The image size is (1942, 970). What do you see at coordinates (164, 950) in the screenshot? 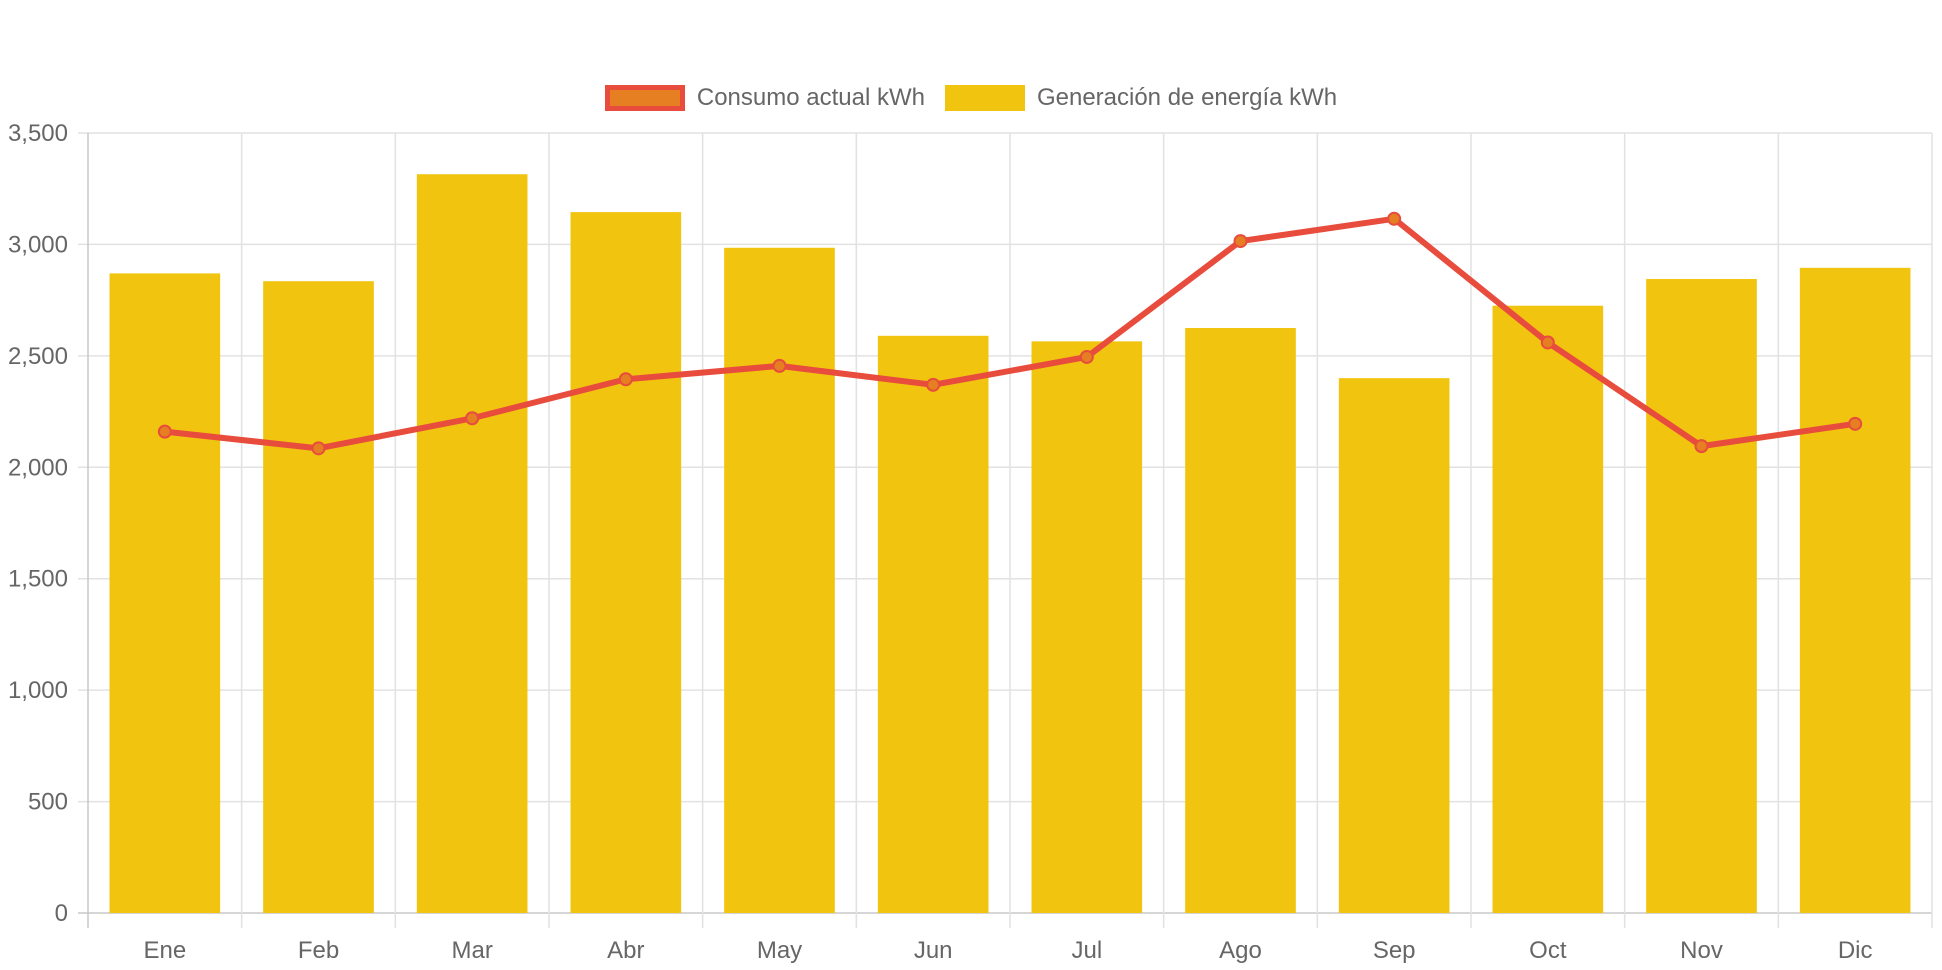
I see `x-tick-label: Ene` at bounding box center [164, 950].